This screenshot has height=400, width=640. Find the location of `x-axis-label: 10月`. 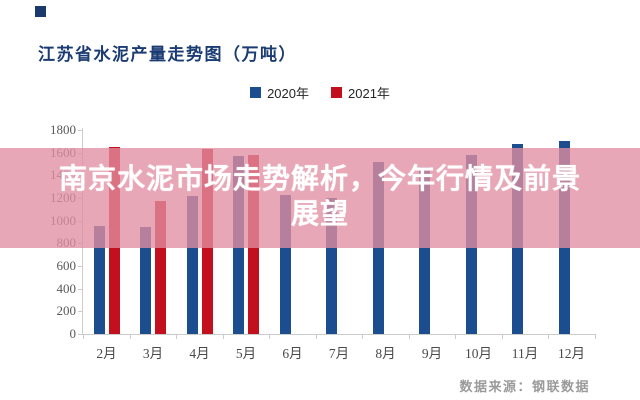

x-axis-label: 10月 is located at coordinates (478, 353).